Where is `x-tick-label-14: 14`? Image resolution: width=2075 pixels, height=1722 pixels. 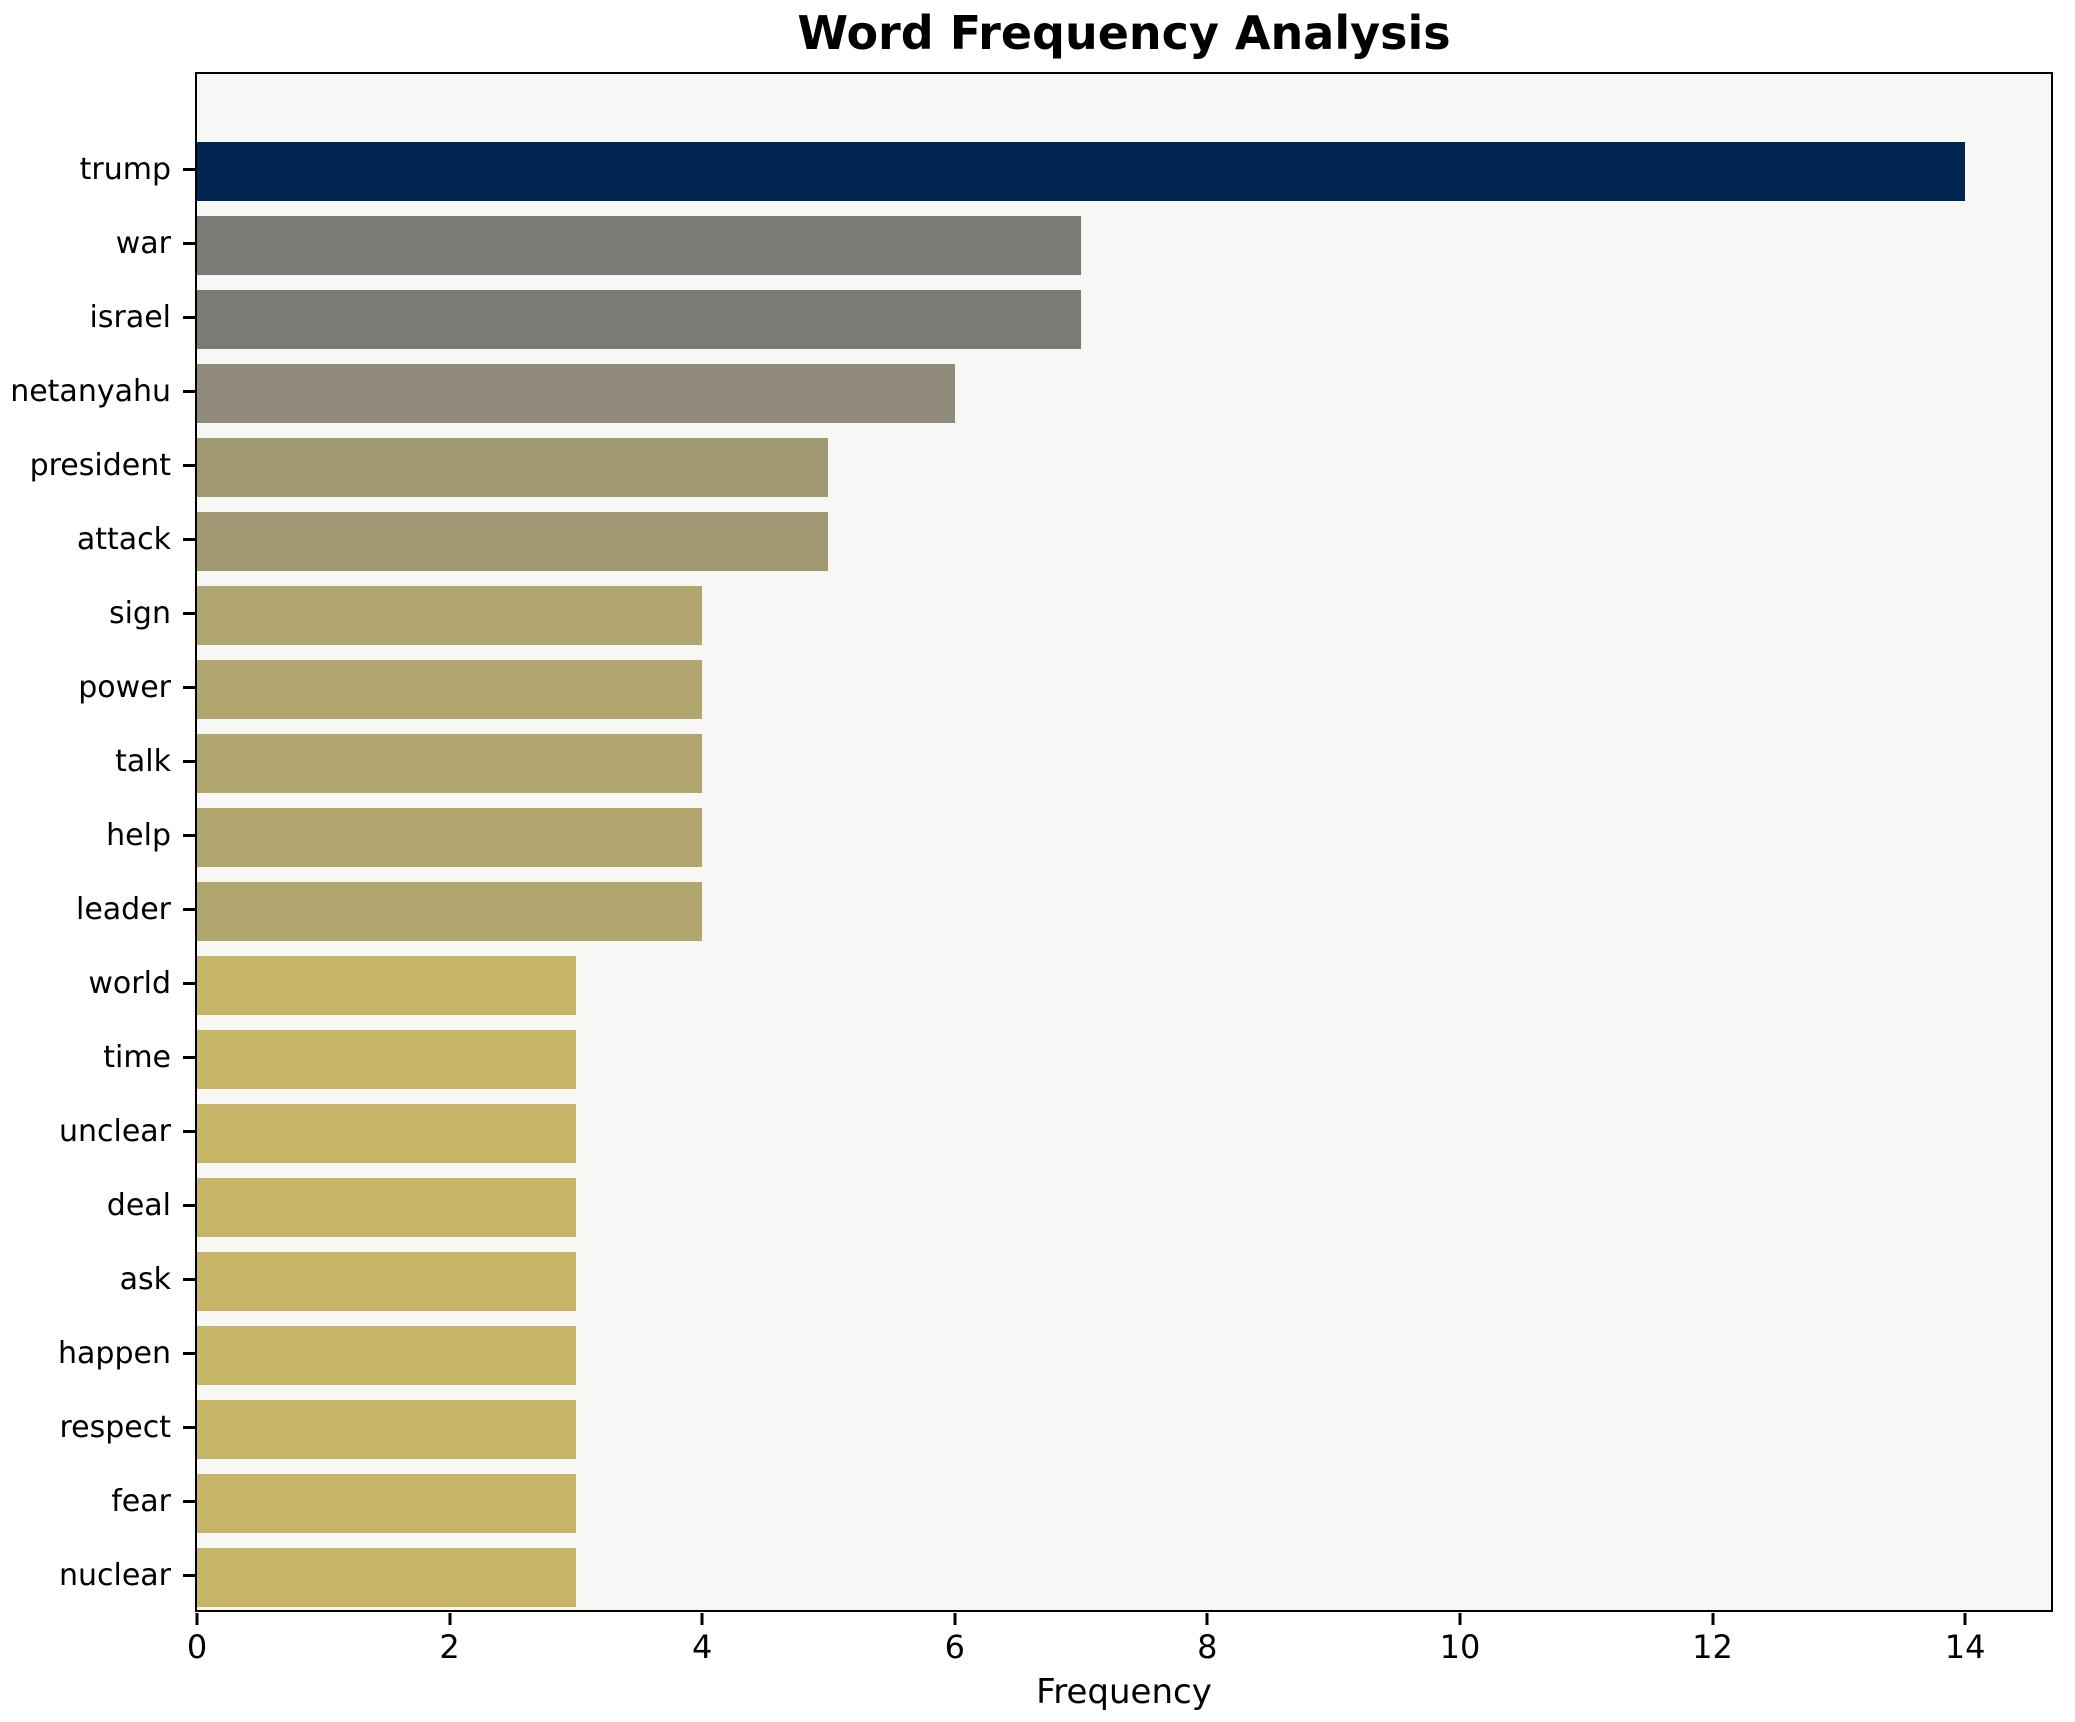
x-tick-label-14: 14 is located at coordinates (1965, 1647).